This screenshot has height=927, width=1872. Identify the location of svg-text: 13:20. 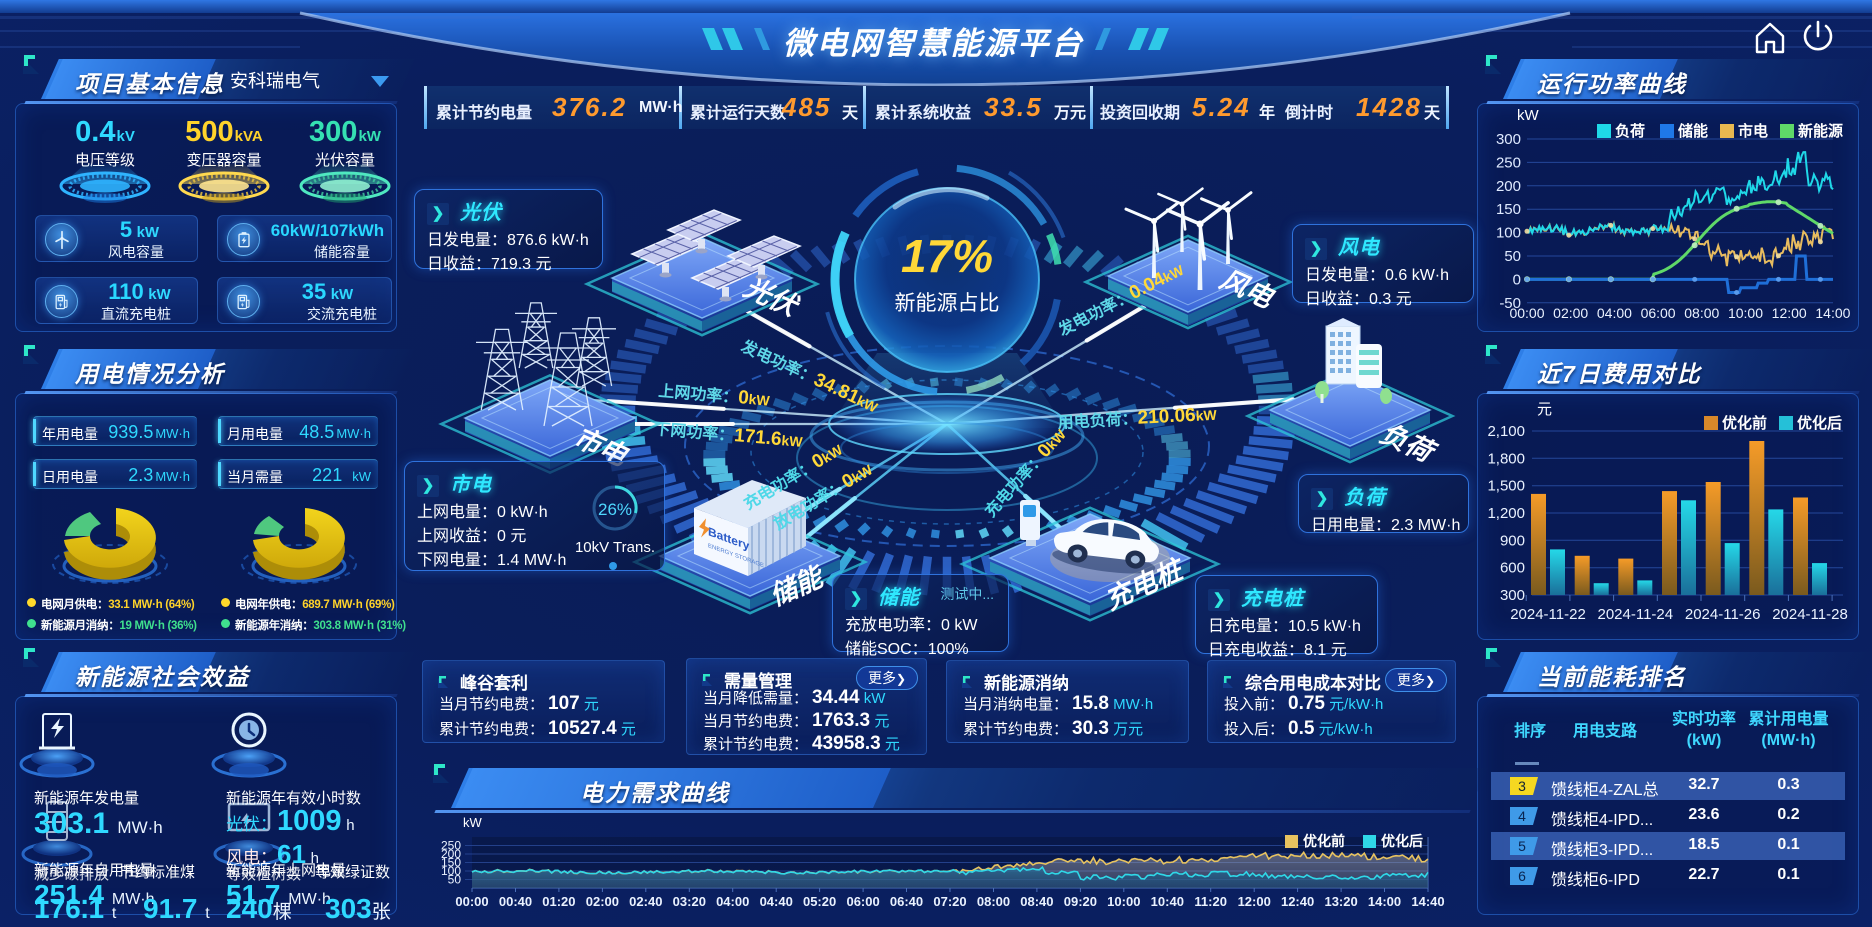
(1340, 901).